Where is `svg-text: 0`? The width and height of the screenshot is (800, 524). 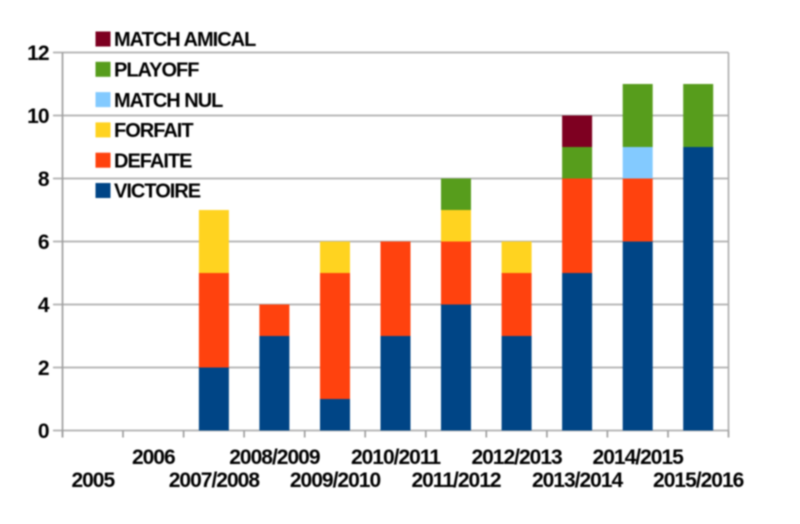 svg-text: 0 is located at coordinates (43, 431).